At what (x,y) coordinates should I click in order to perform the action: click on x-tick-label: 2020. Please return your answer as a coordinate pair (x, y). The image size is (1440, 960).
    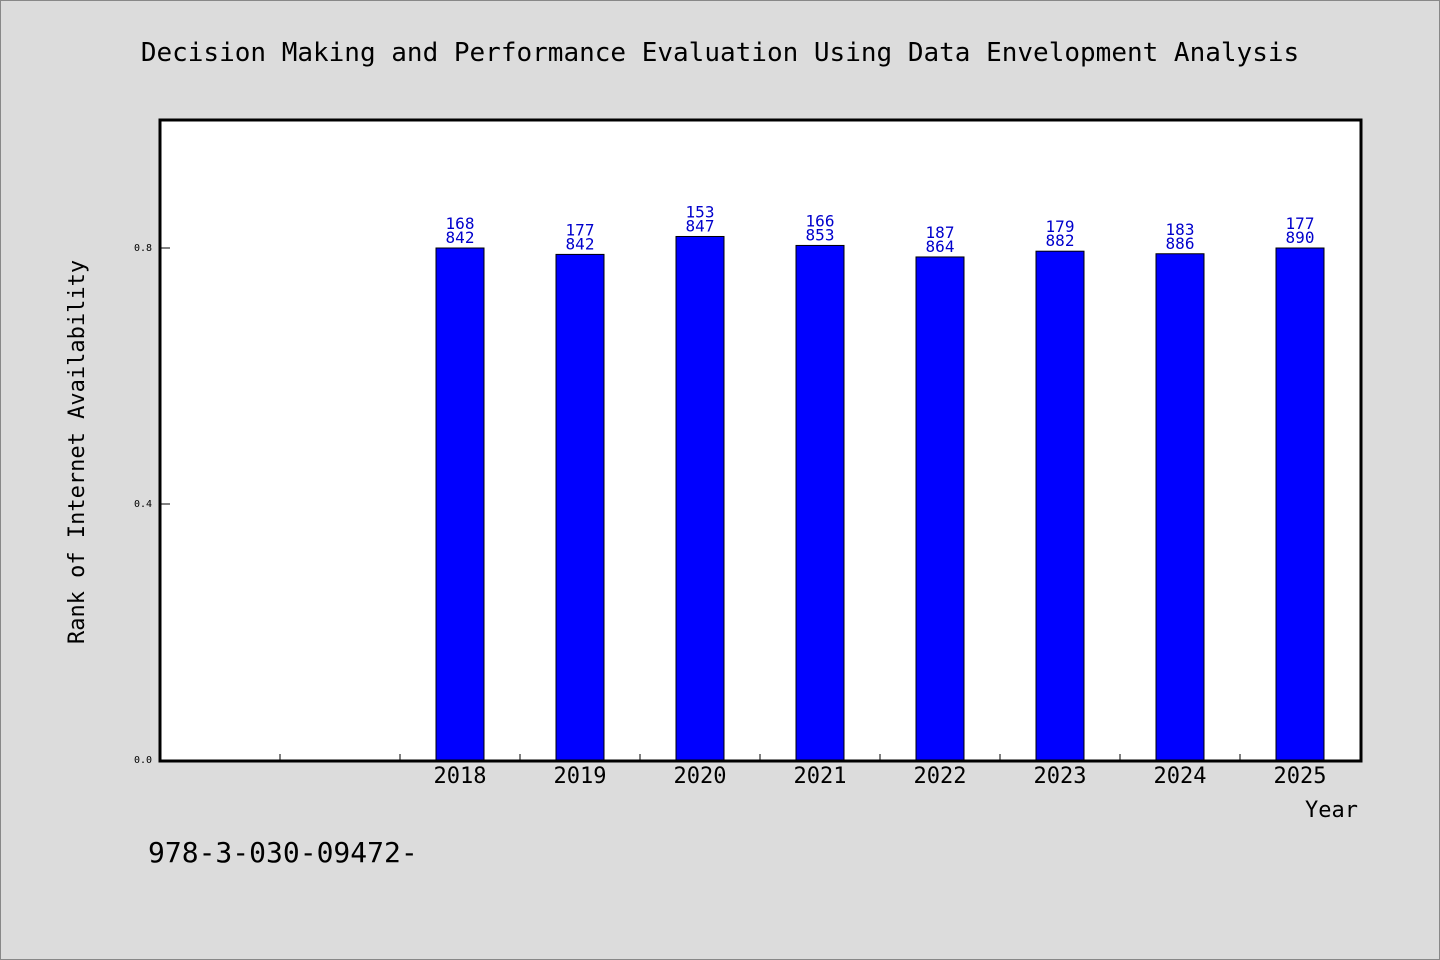
    Looking at the image, I should click on (700, 776).